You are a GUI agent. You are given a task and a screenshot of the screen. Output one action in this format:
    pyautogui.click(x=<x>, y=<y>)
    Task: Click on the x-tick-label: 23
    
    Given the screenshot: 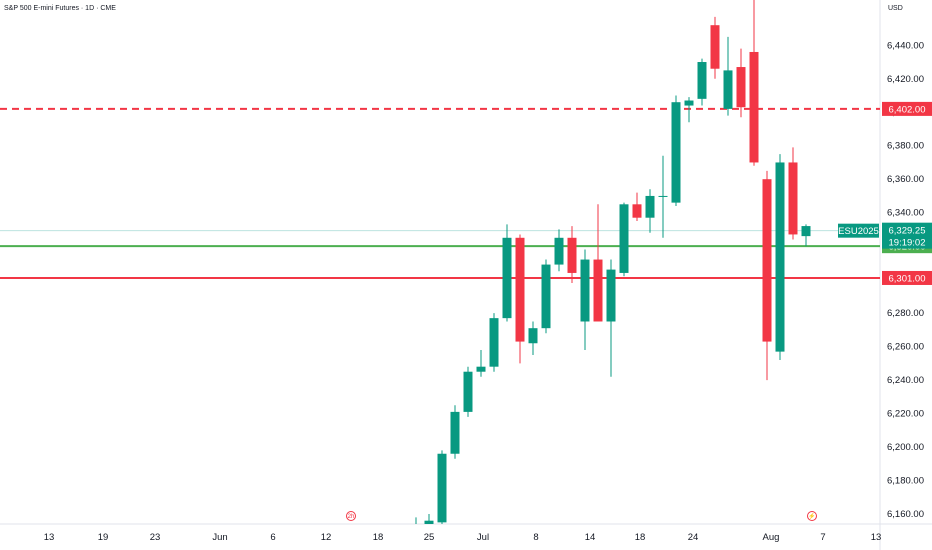 What is the action you would take?
    pyautogui.click(x=155, y=537)
    